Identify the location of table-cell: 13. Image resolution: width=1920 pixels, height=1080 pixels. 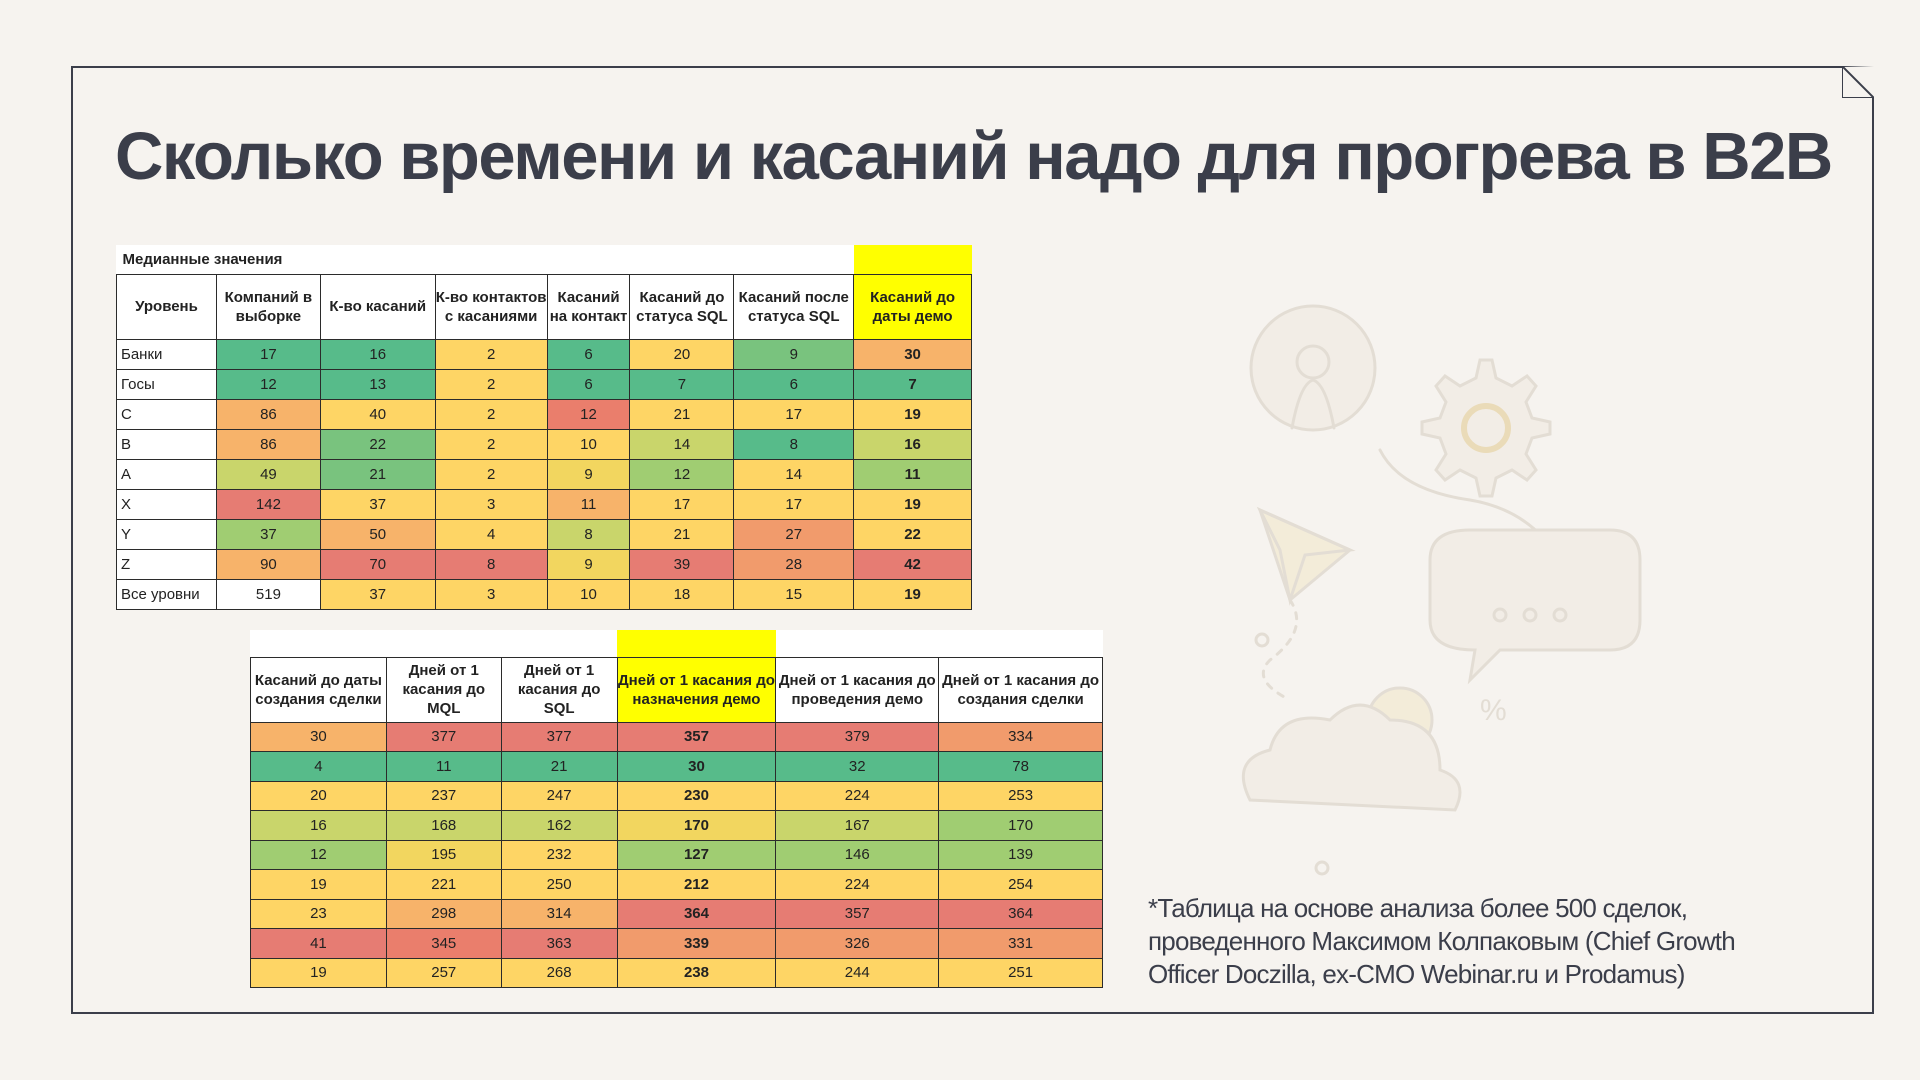
(377, 384).